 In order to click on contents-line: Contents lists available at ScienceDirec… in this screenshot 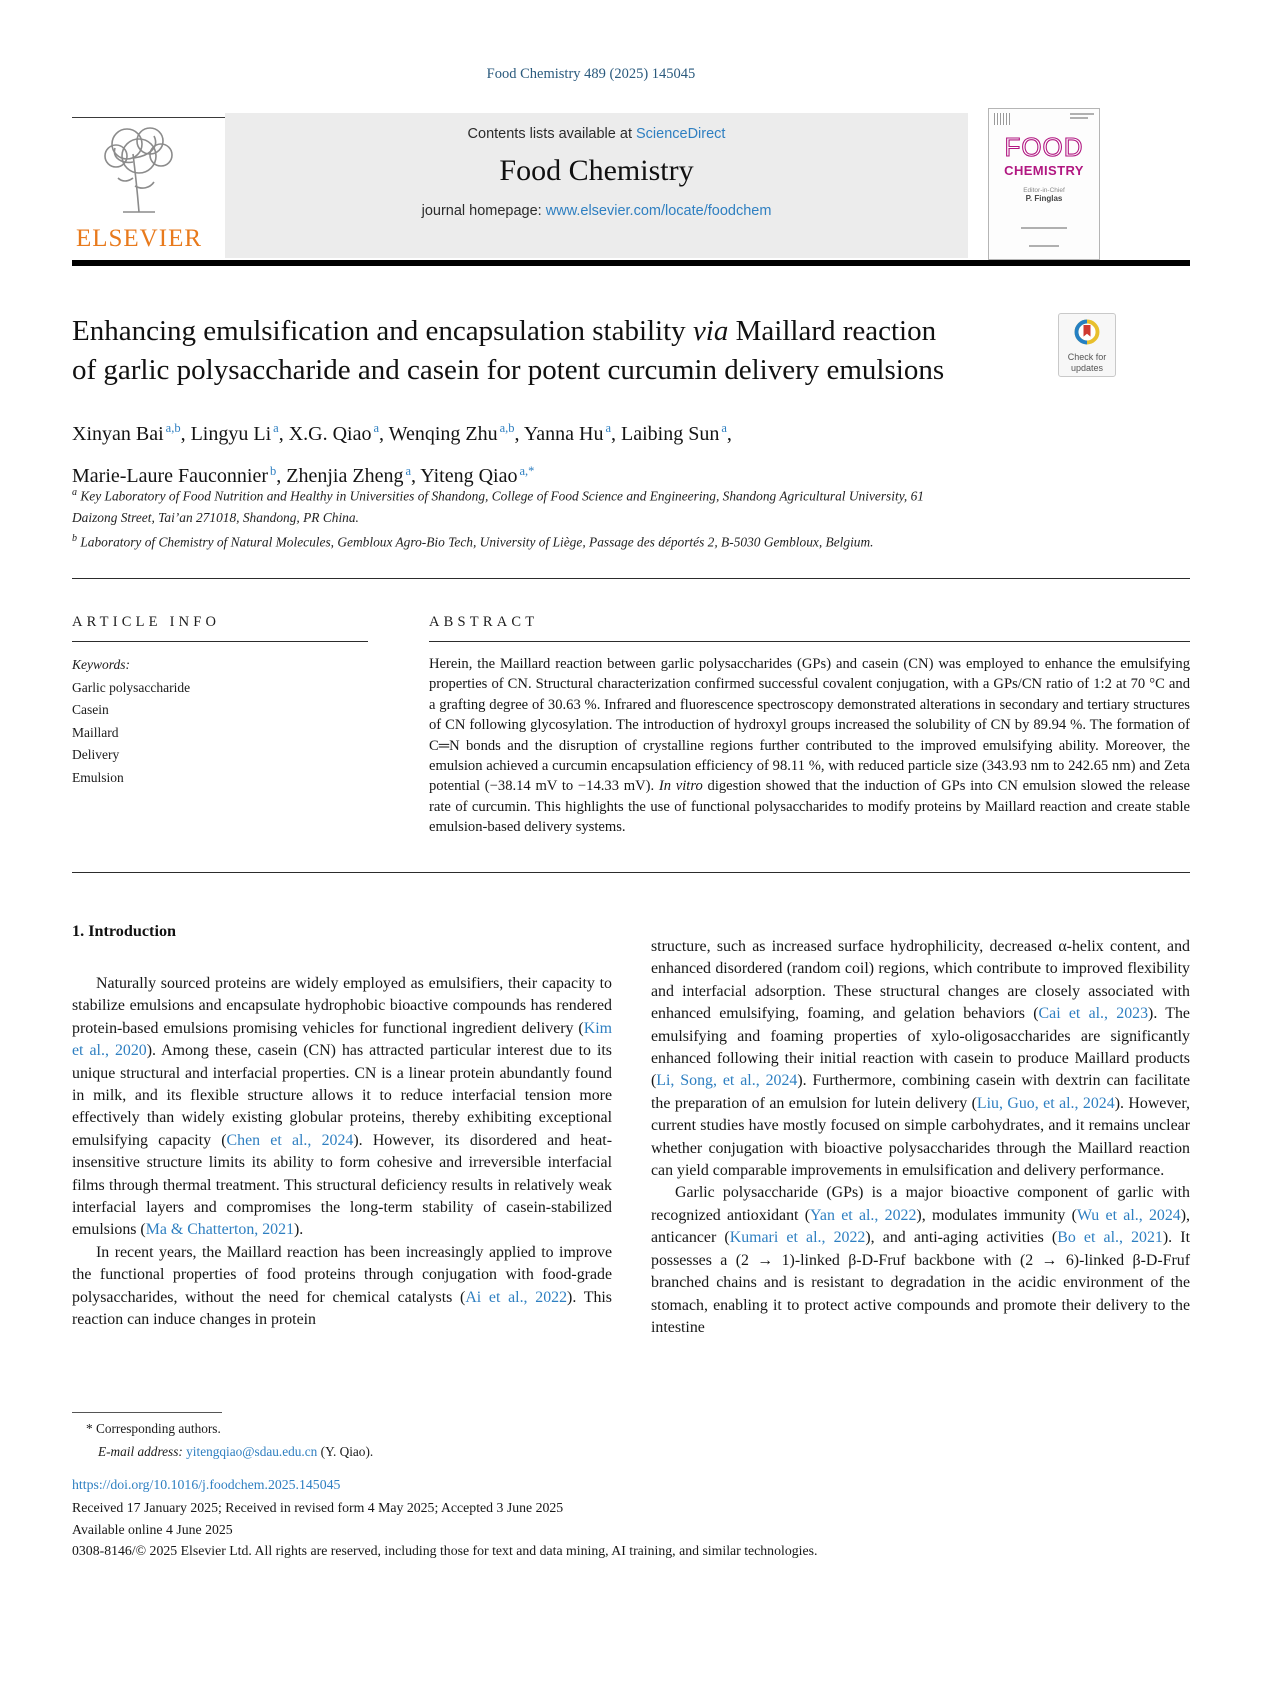, I will do `click(596, 127)`.